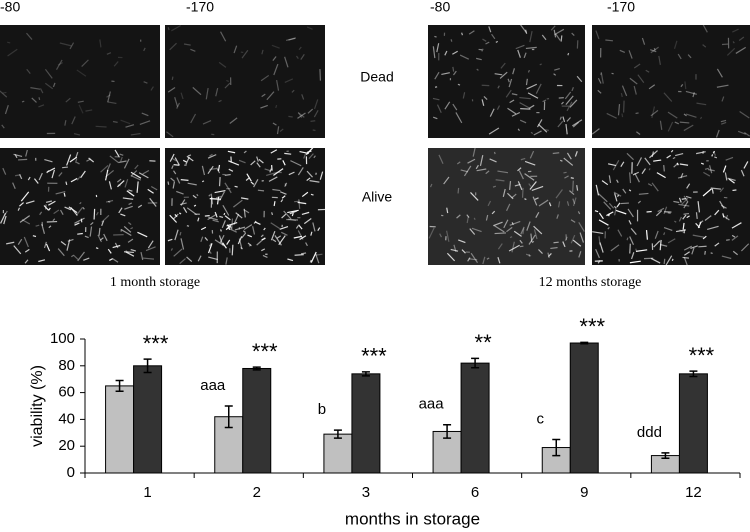  I want to click on x-axis-title: months in storage, so click(412, 518).